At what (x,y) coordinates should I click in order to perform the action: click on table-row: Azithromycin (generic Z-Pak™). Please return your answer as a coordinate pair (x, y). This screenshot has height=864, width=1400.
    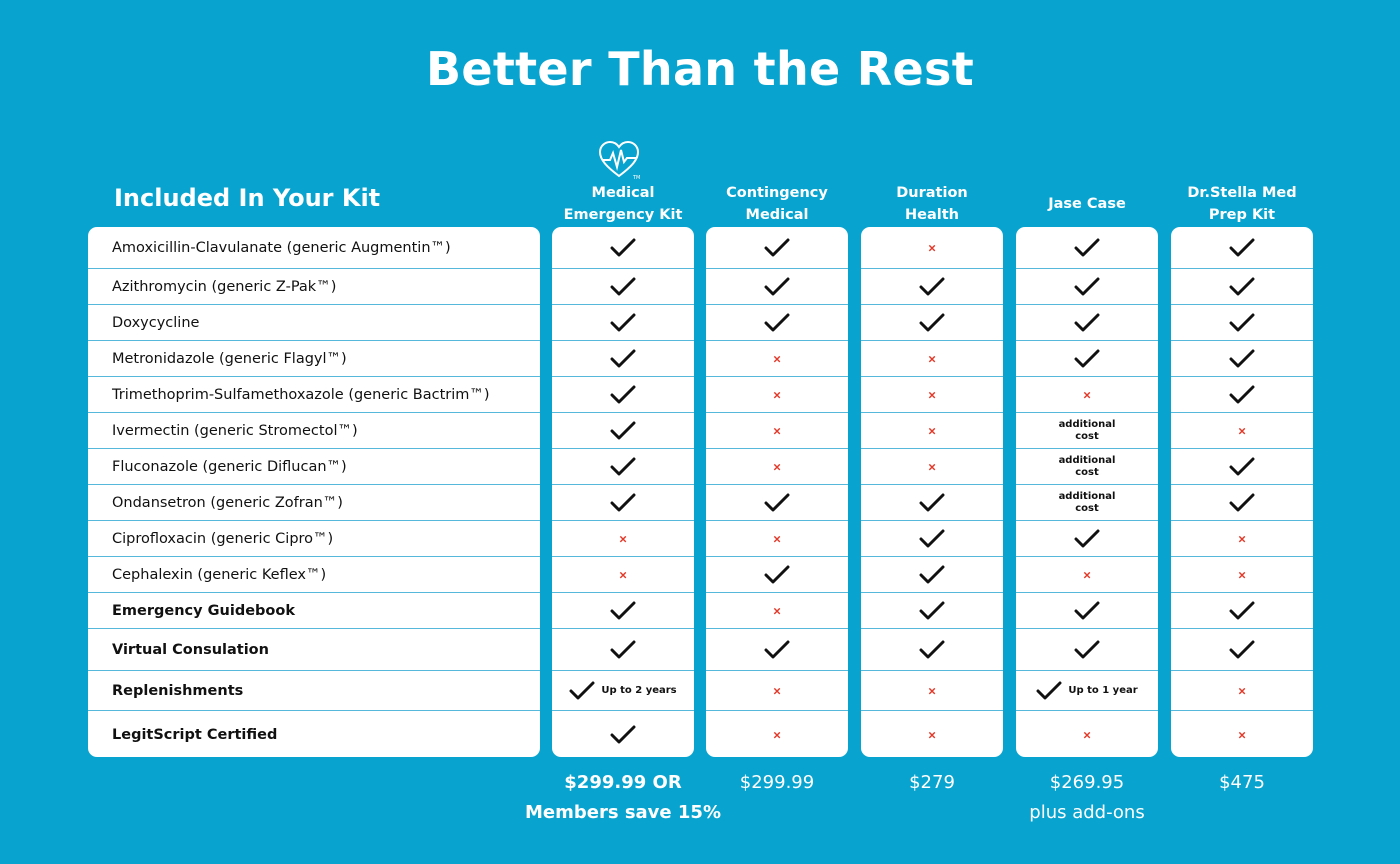
    Looking at the image, I should click on (314, 286).